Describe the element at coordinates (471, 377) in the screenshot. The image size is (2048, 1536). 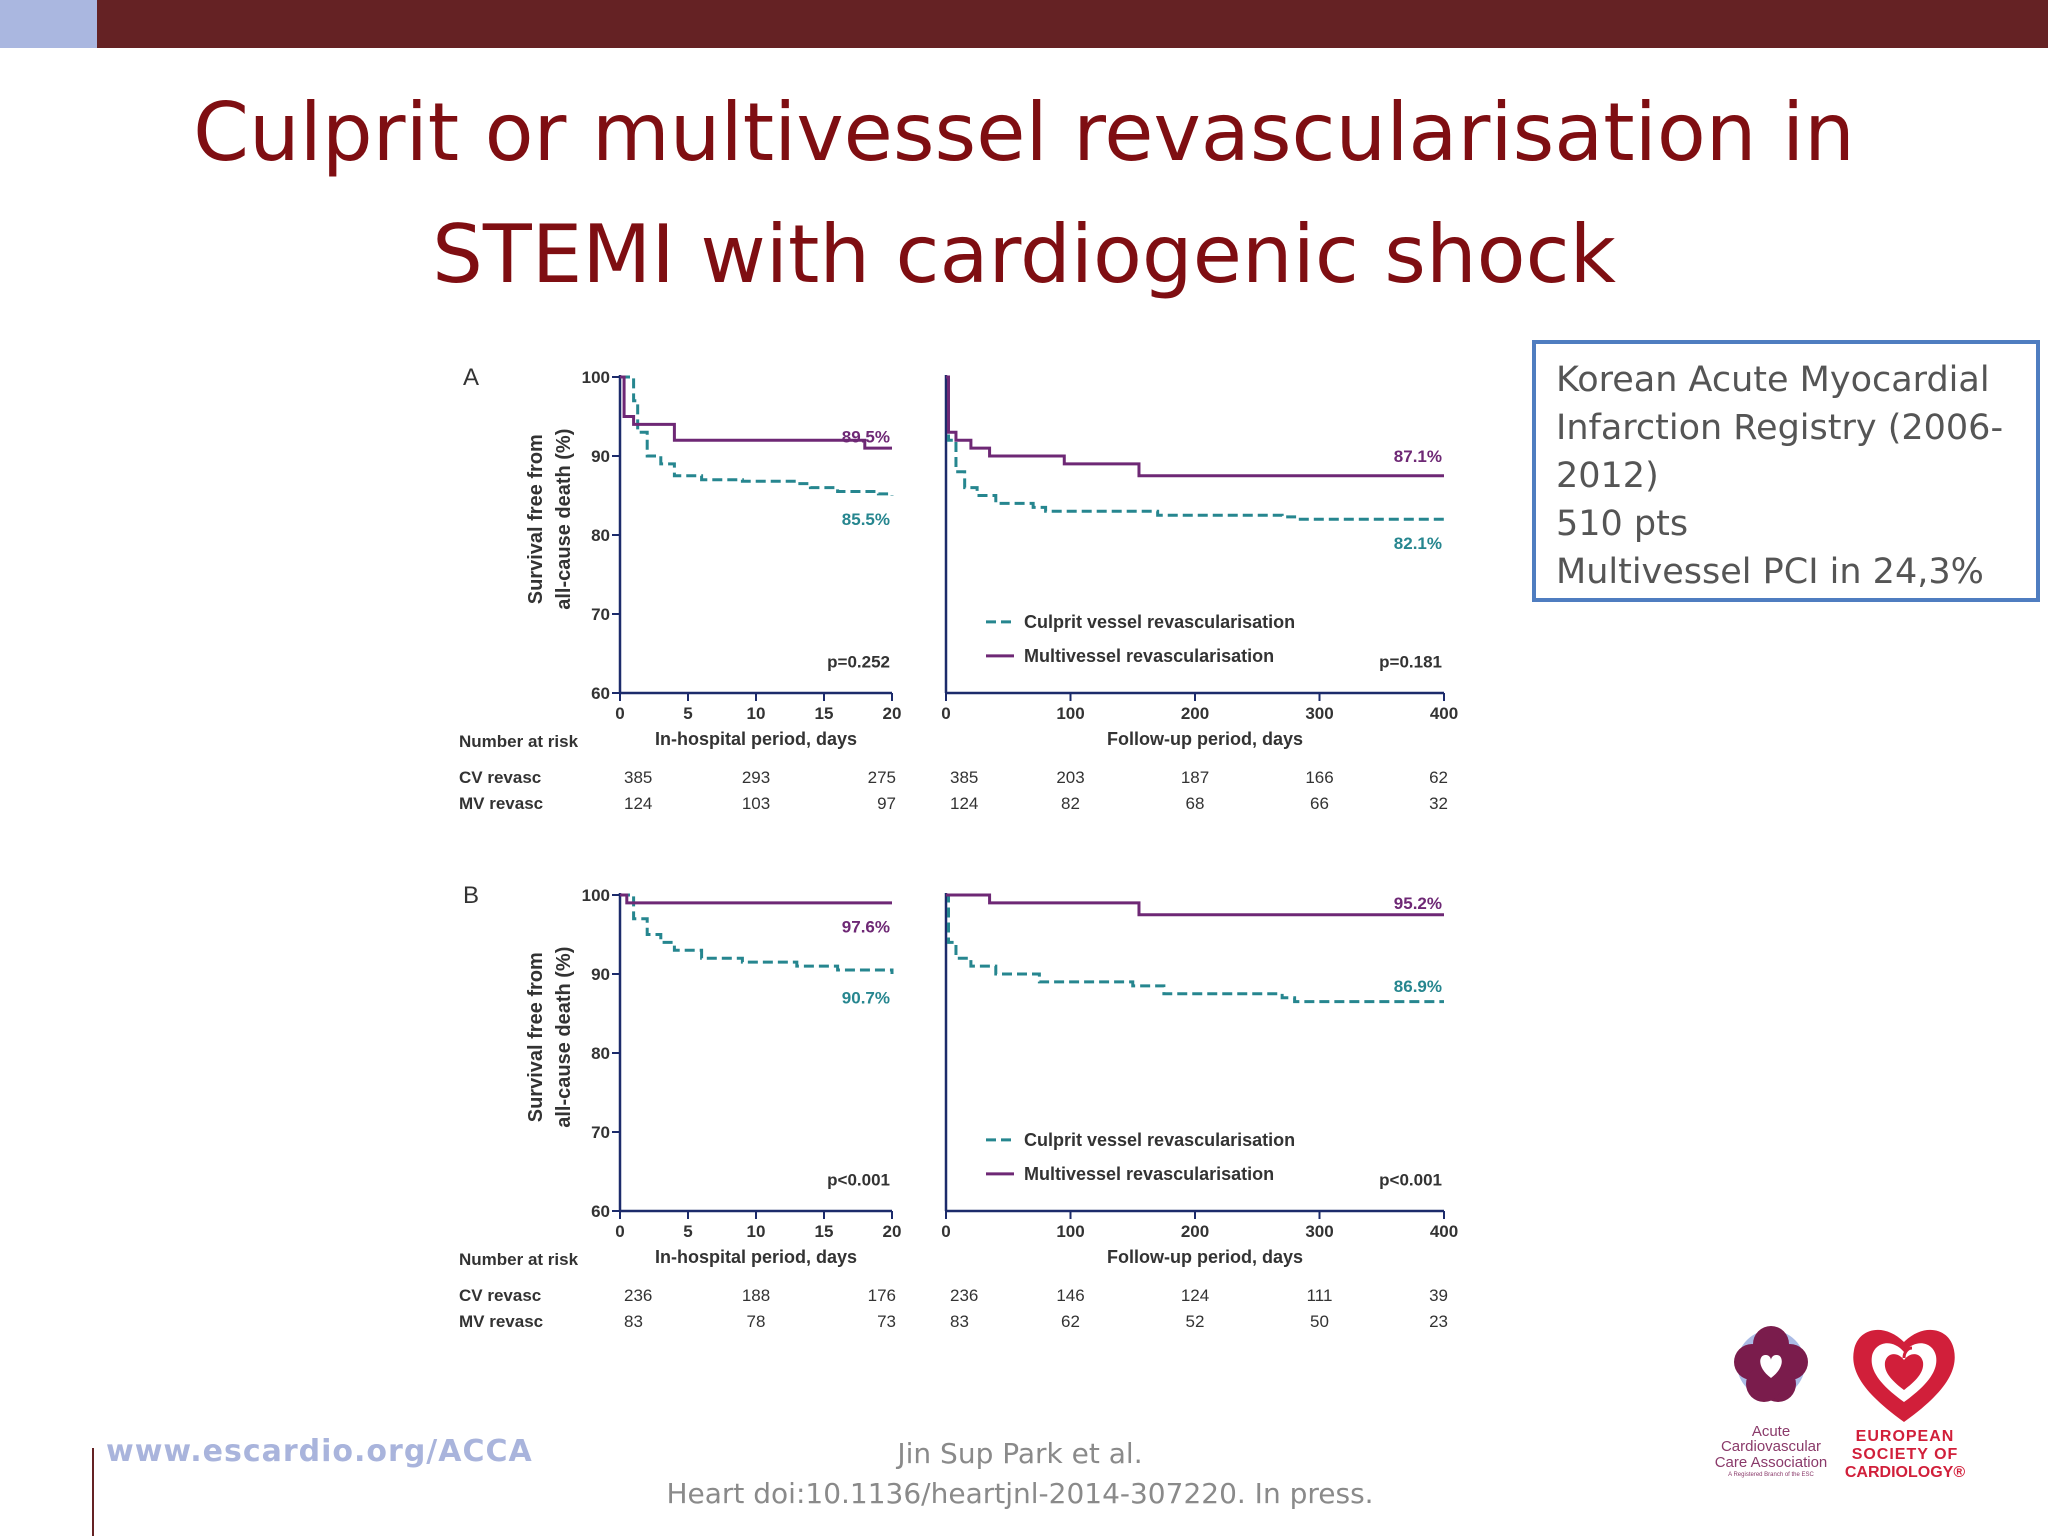
I see `panel-label-a: A` at that location.